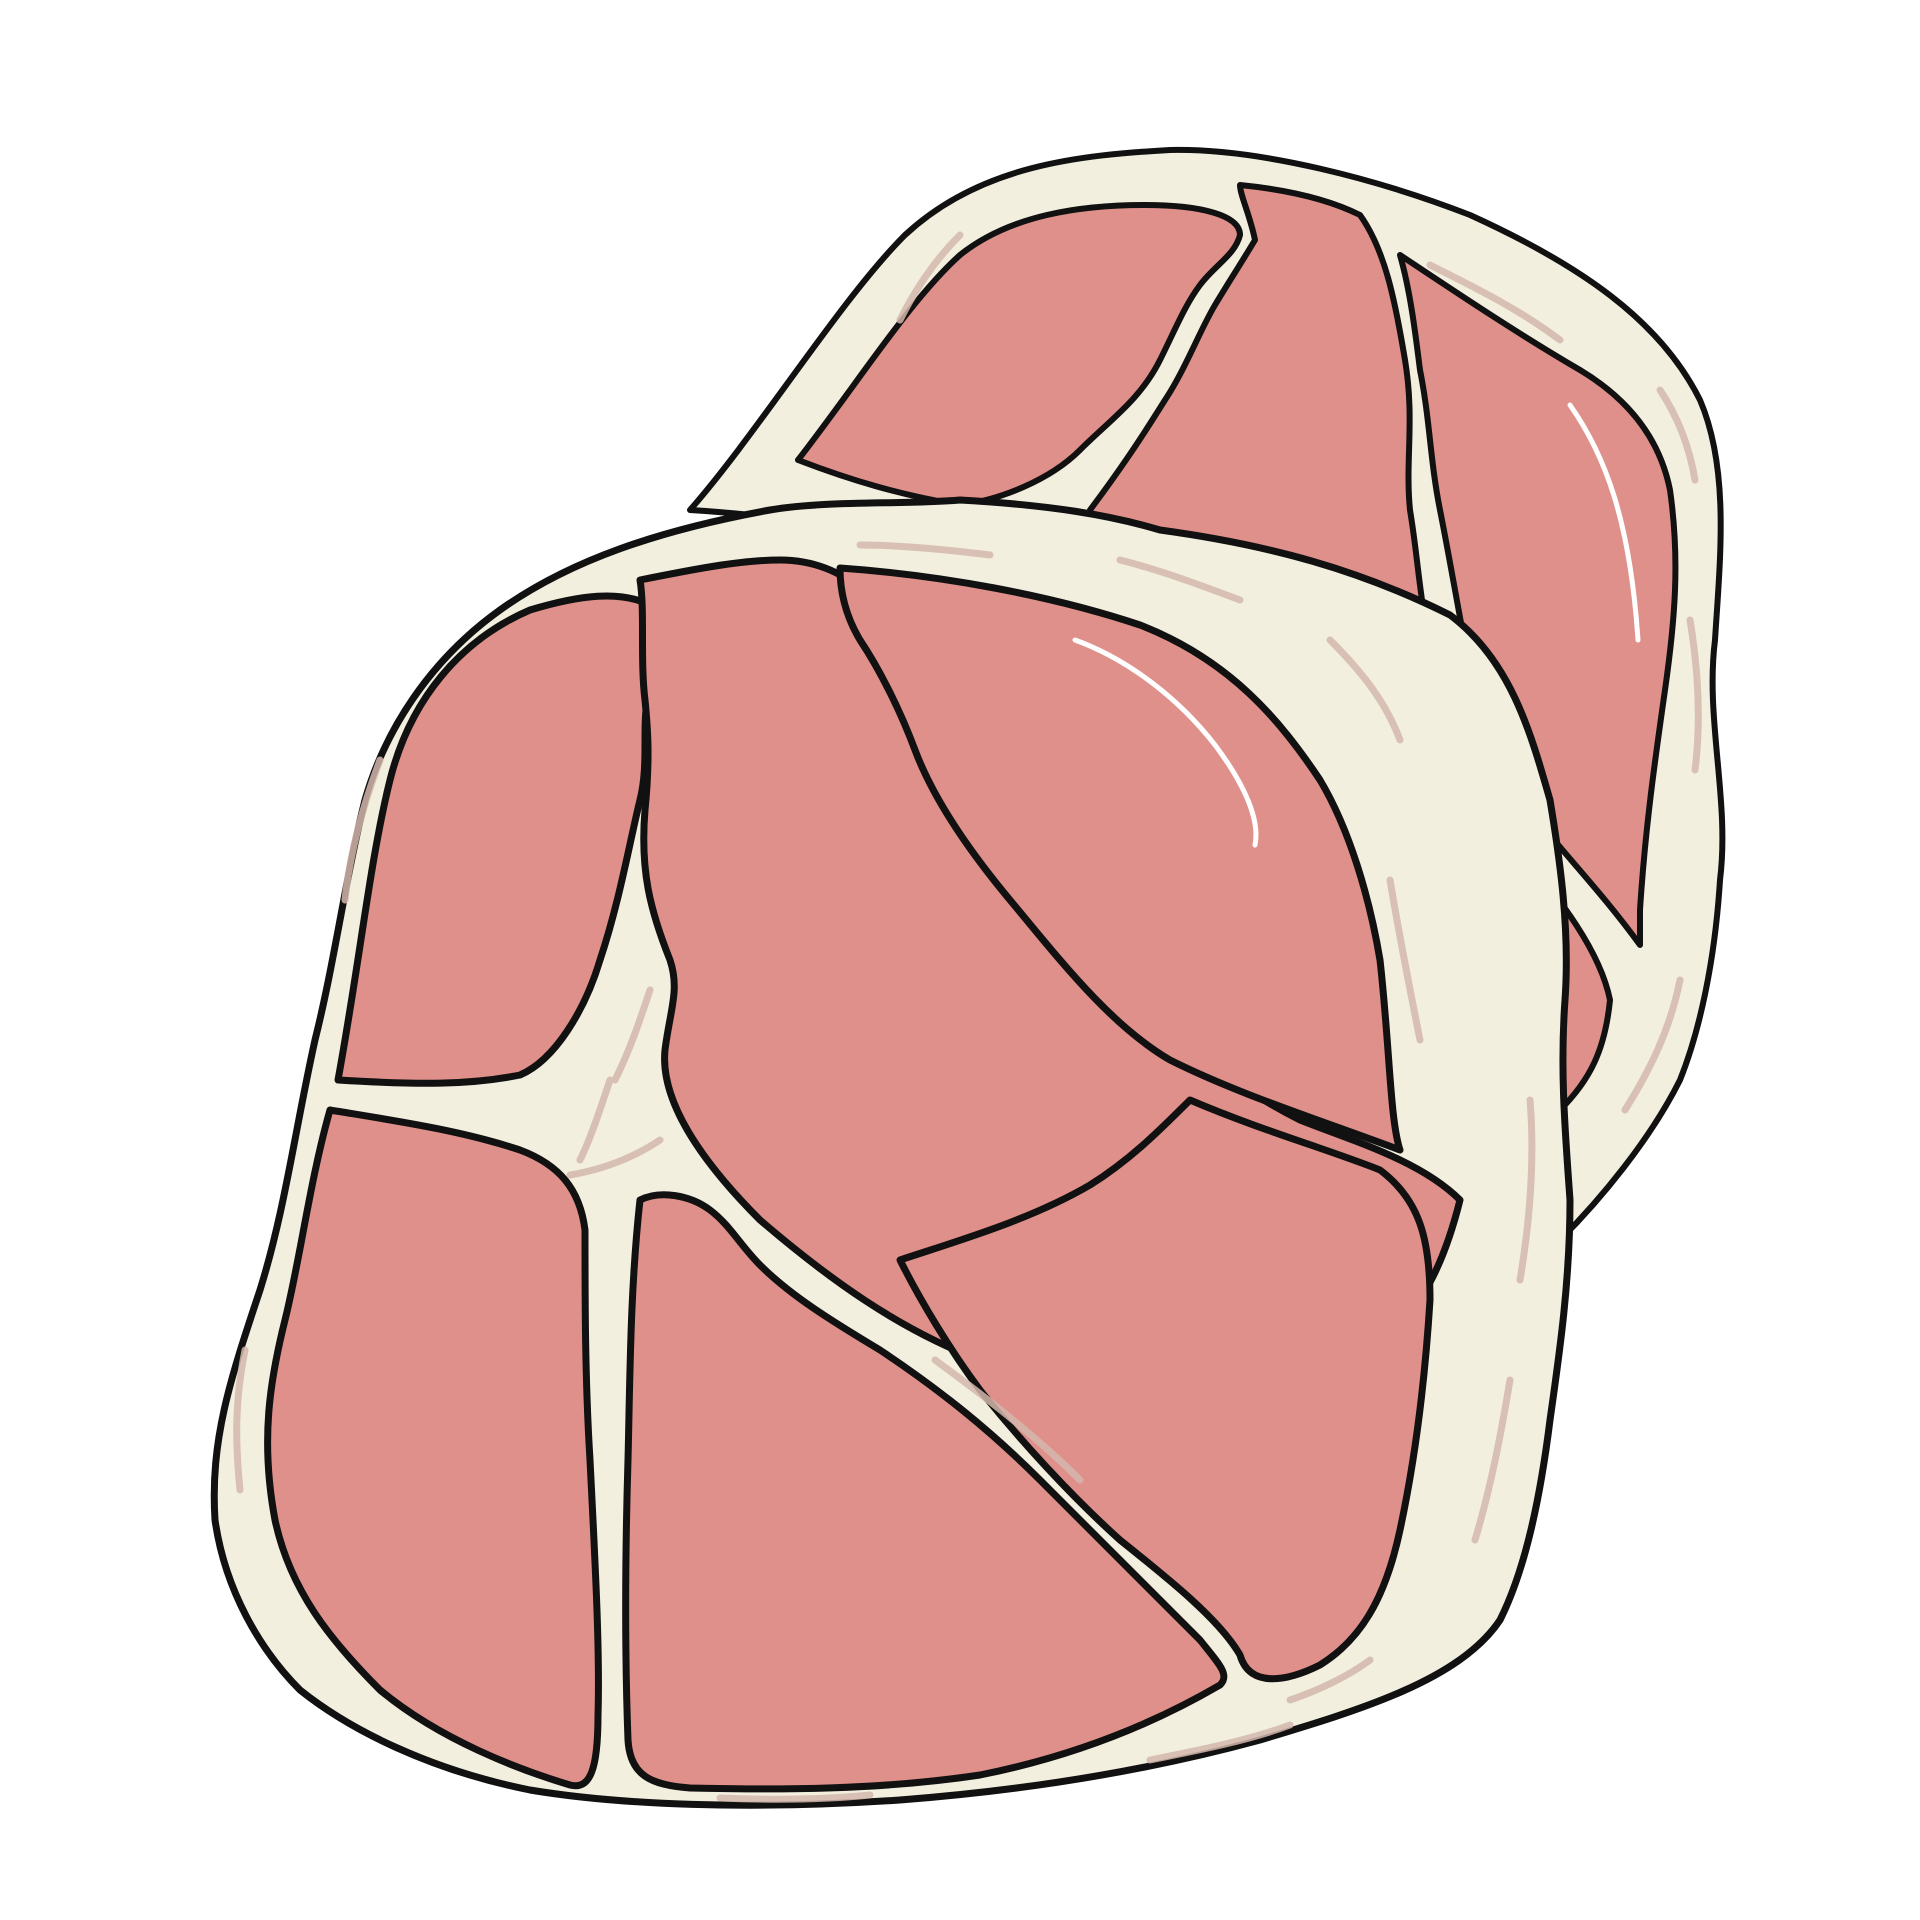  Describe the element at coordinates (433, 1448) in the screenshot. I see `front-meat-section-bottom-left` at that location.